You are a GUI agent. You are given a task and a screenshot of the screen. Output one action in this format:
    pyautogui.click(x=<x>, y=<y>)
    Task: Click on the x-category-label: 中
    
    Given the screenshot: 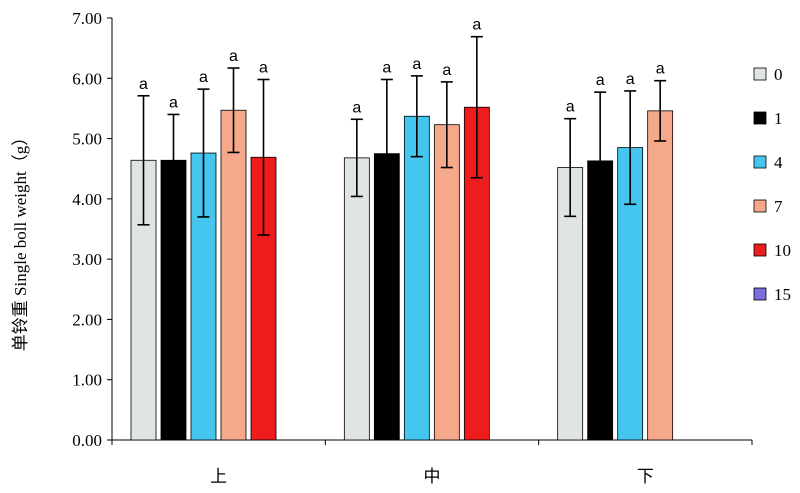 What is the action you would take?
    pyautogui.click(x=432, y=477)
    